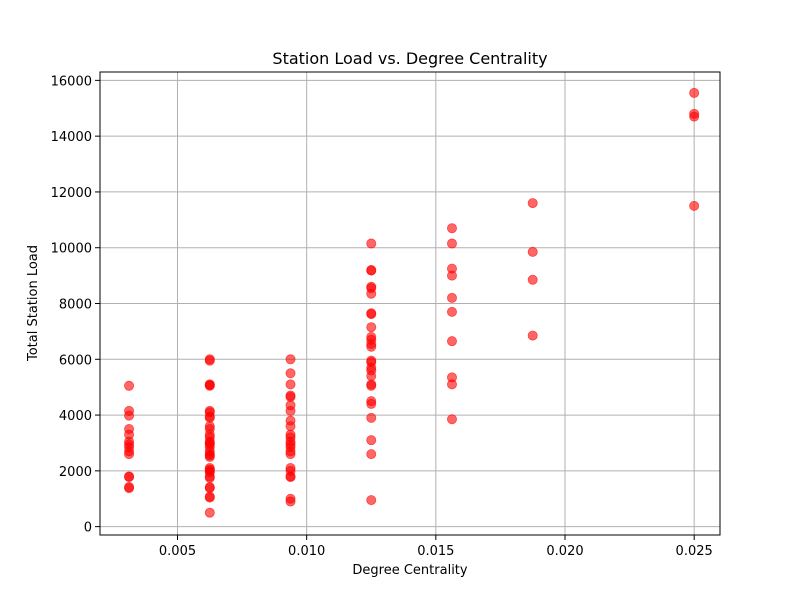 The width and height of the screenshot is (800, 600). What do you see at coordinates (694, 551) in the screenshot?
I see `x-tick-label: 0.025` at bounding box center [694, 551].